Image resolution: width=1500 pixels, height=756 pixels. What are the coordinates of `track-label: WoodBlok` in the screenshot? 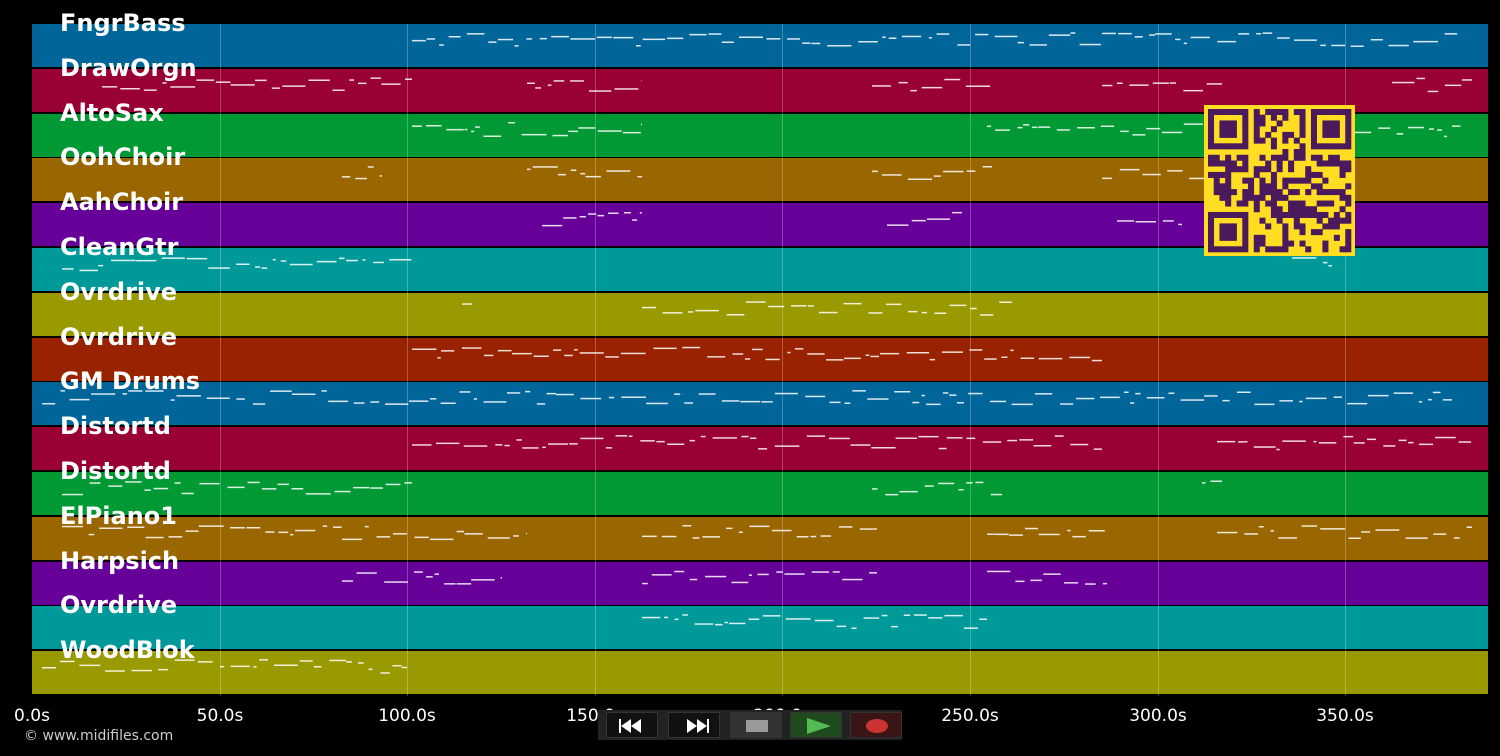 It's located at (127, 650).